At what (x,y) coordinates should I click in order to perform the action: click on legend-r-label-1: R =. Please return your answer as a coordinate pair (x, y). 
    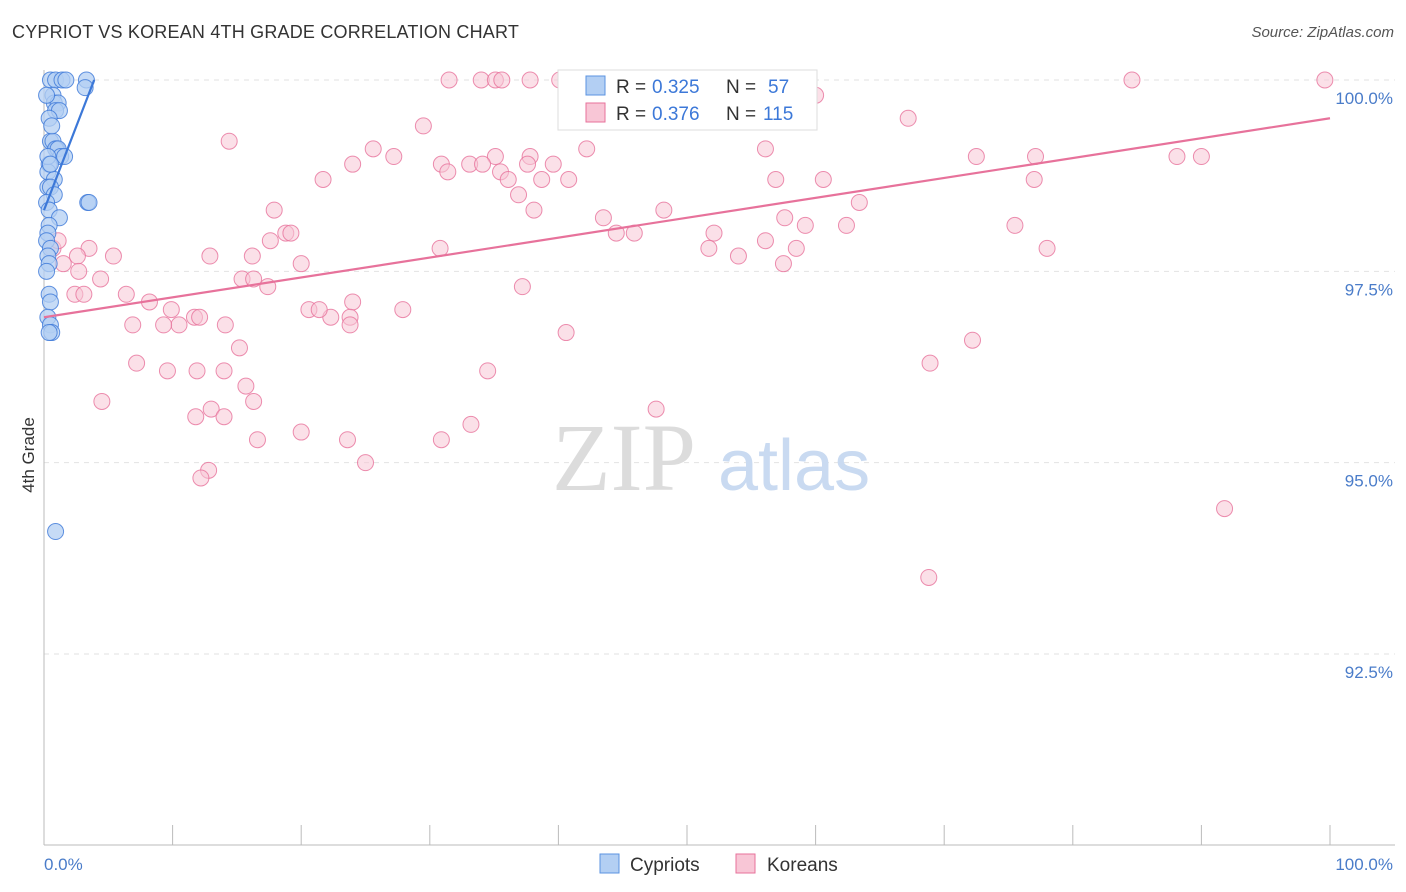
    Looking at the image, I should click on (631, 114).